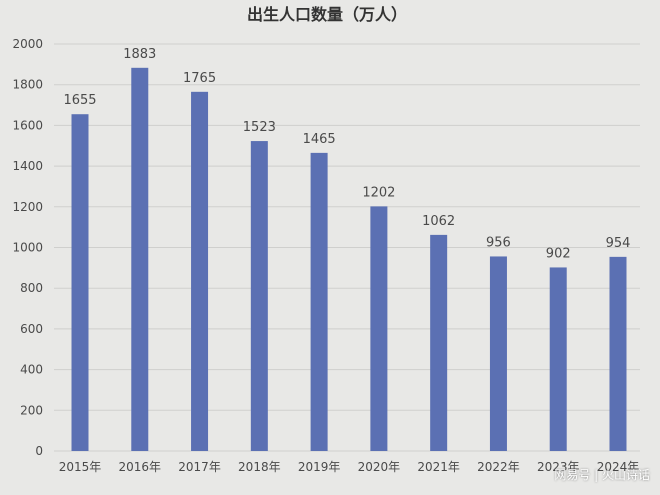 Image resolution: width=660 pixels, height=495 pixels. I want to click on data-label: 1465, so click(319, 139).